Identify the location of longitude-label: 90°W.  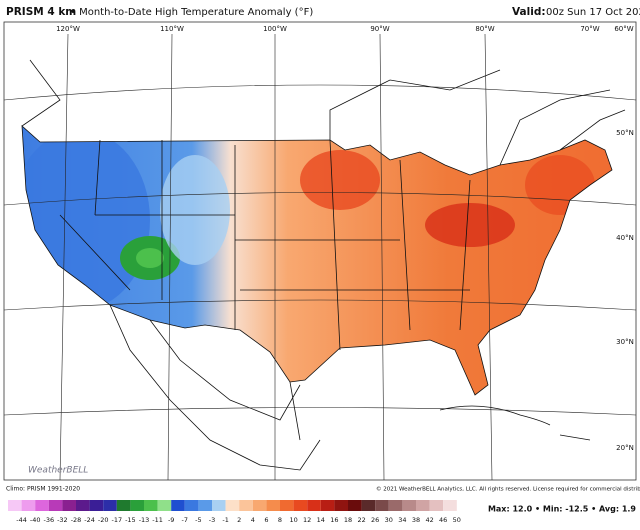
(379, 29).